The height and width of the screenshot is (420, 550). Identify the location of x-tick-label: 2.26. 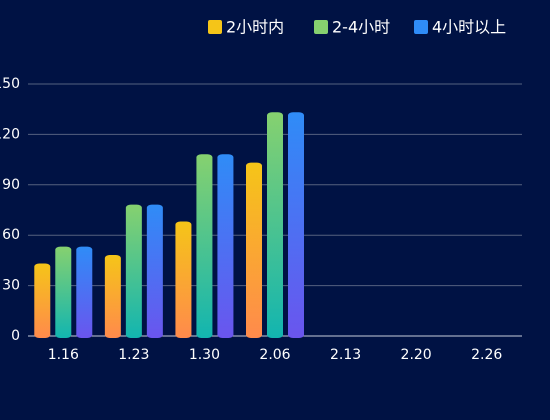
(486, 355).